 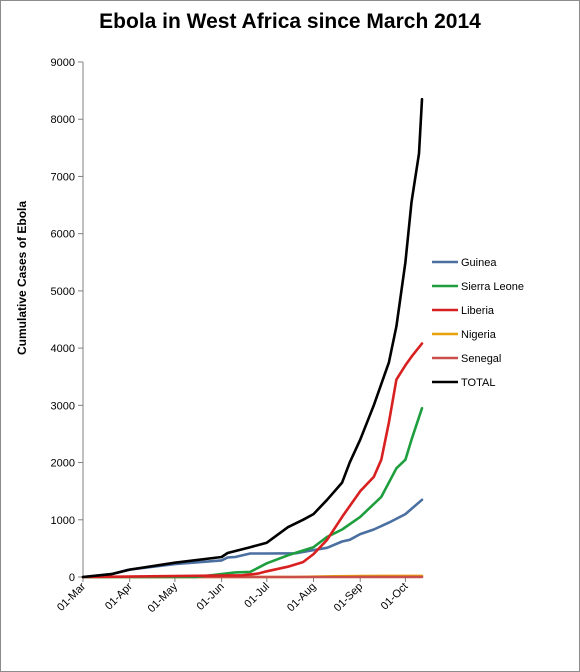 I want to click on y-tick-label: 5000, so click(x=63, y=292).